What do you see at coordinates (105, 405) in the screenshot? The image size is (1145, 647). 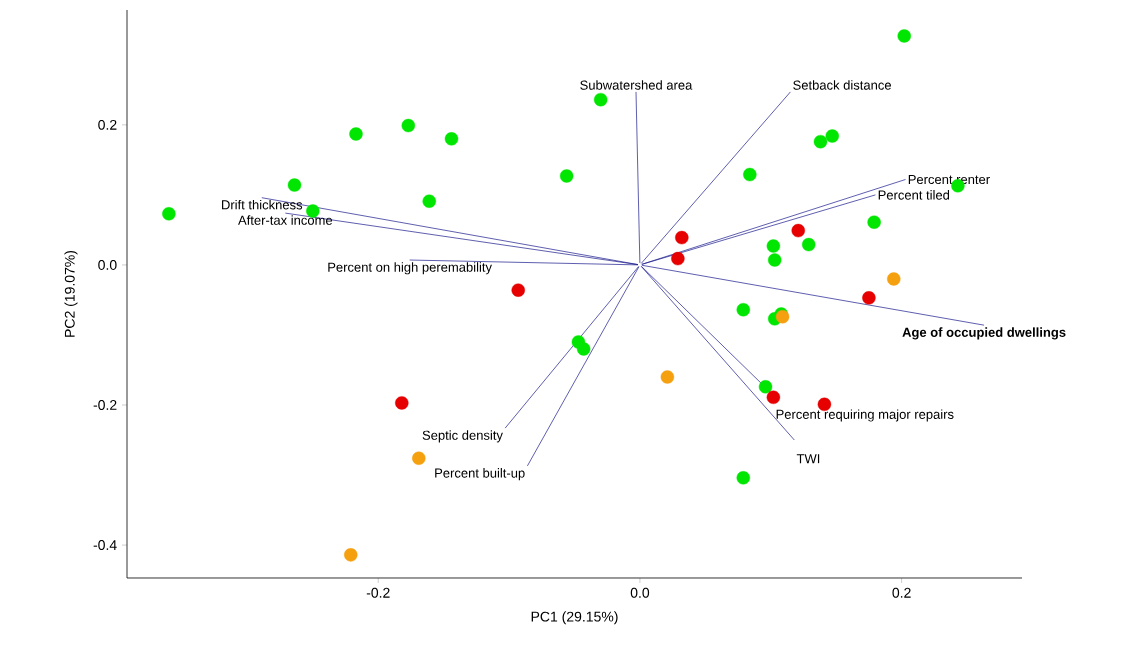 I see `y-tick-label: -0.2` at bounding box center [105, 405].